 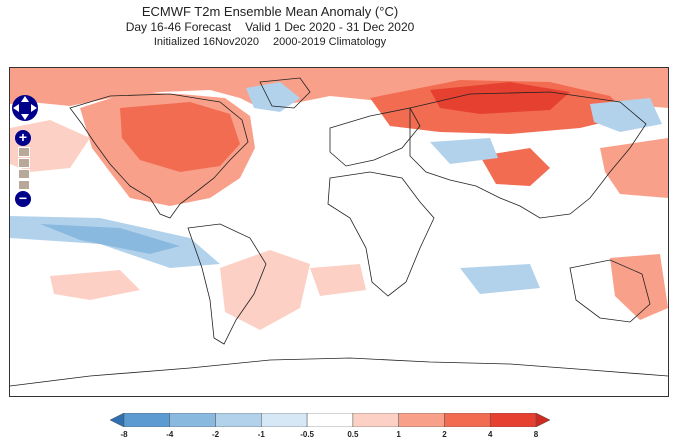 I want to click on warm-anomaly-siberia-core, so click(x=500, y=98).